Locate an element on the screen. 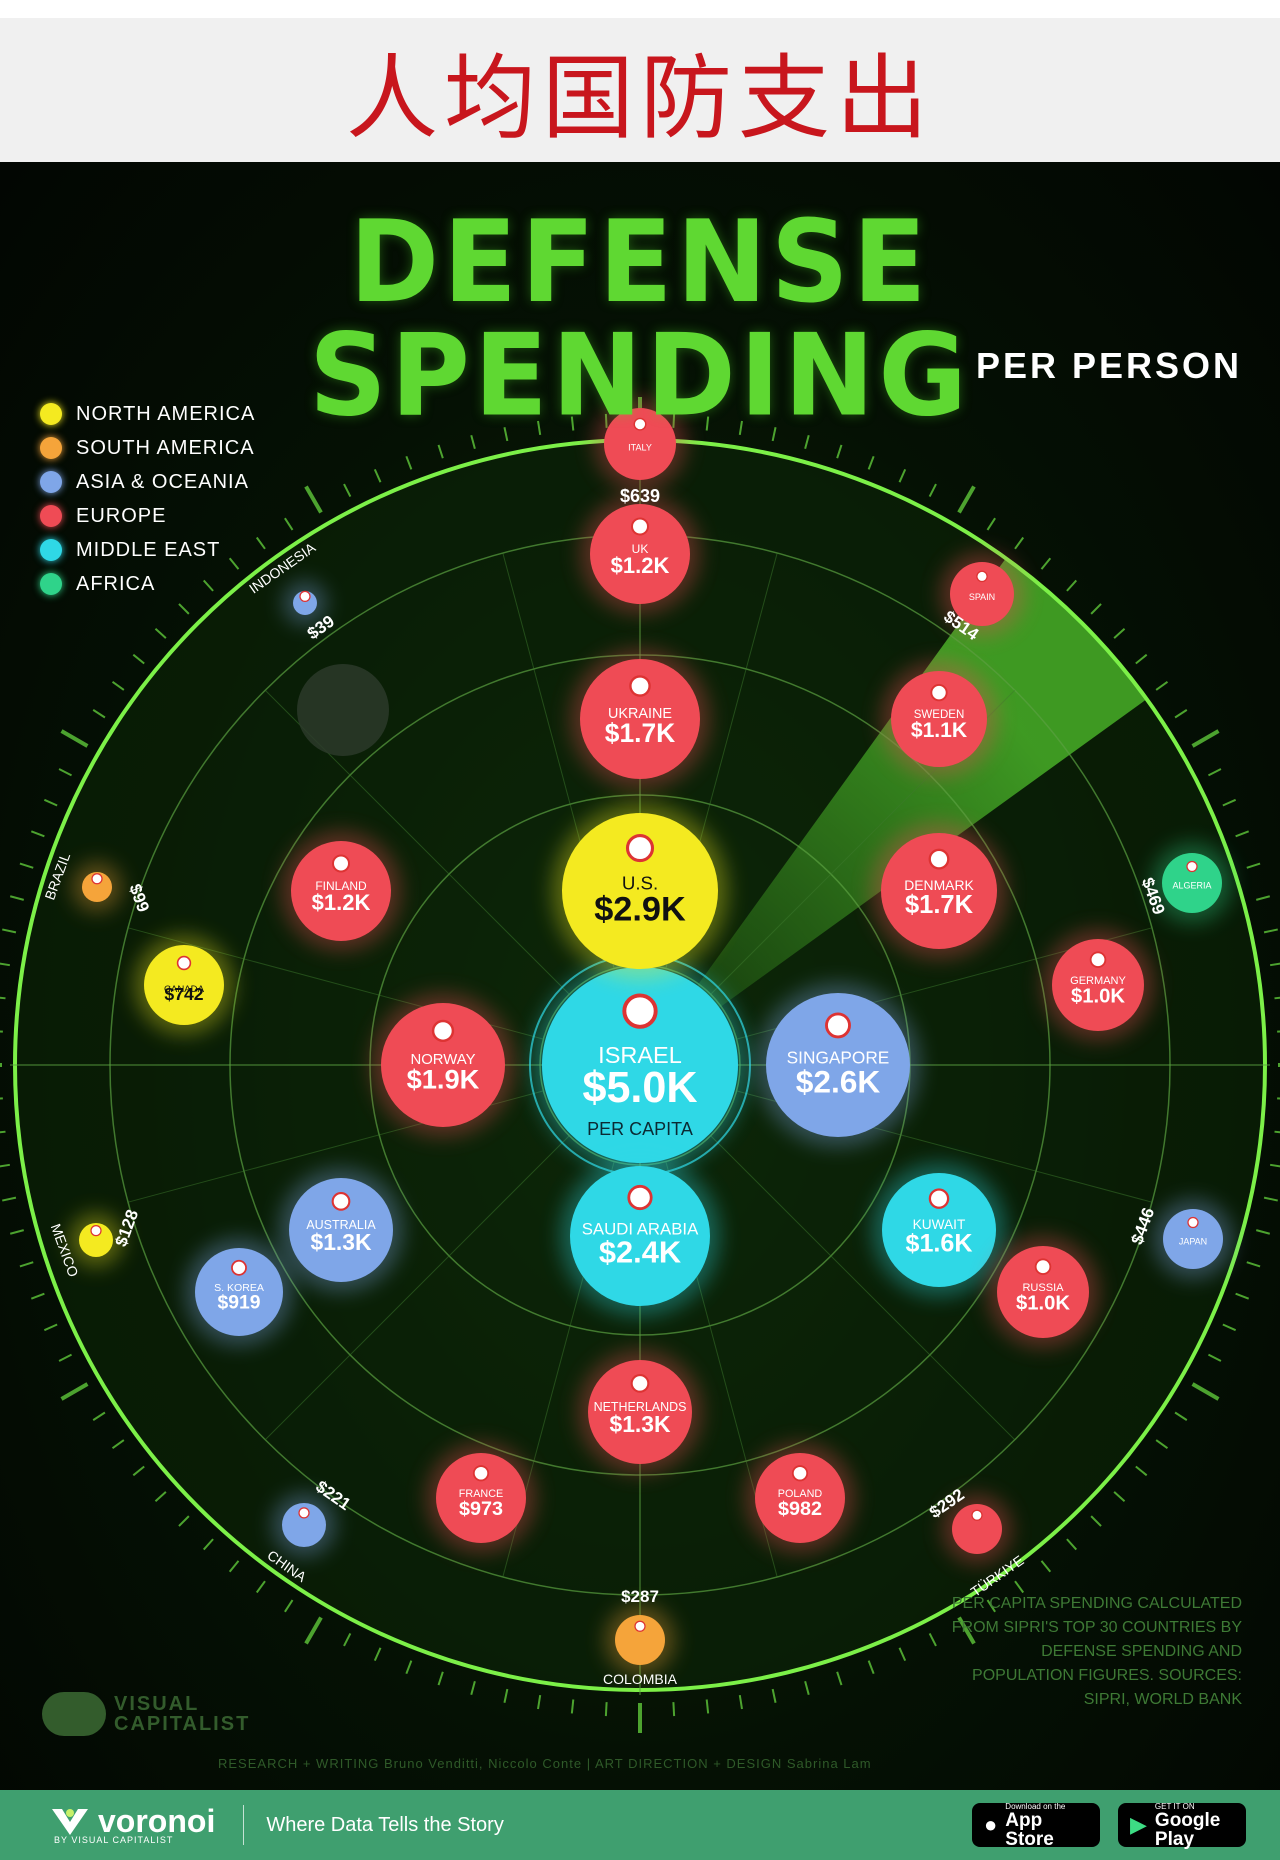  legend-item: AFRICA is located at coordinates (147, 584).